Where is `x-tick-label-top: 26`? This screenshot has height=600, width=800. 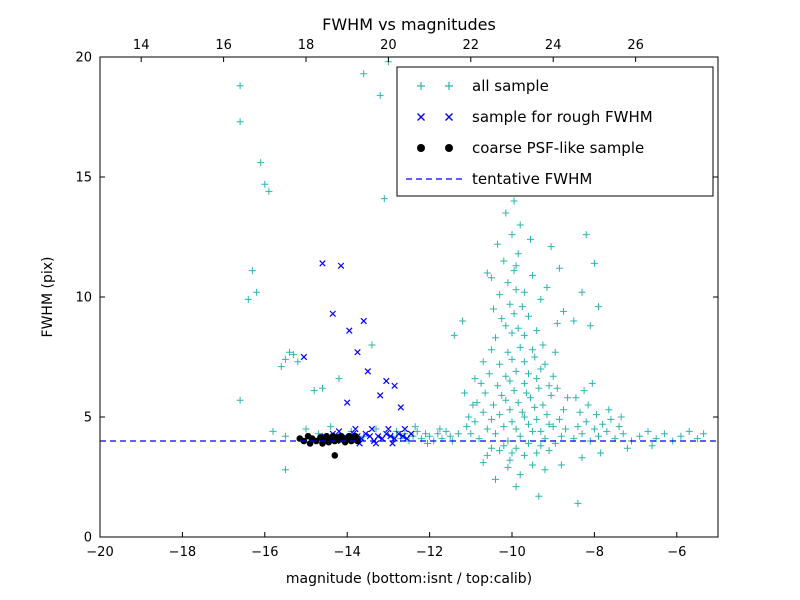 x-tick-label-top: 26 is located at coordinates (635, 45).